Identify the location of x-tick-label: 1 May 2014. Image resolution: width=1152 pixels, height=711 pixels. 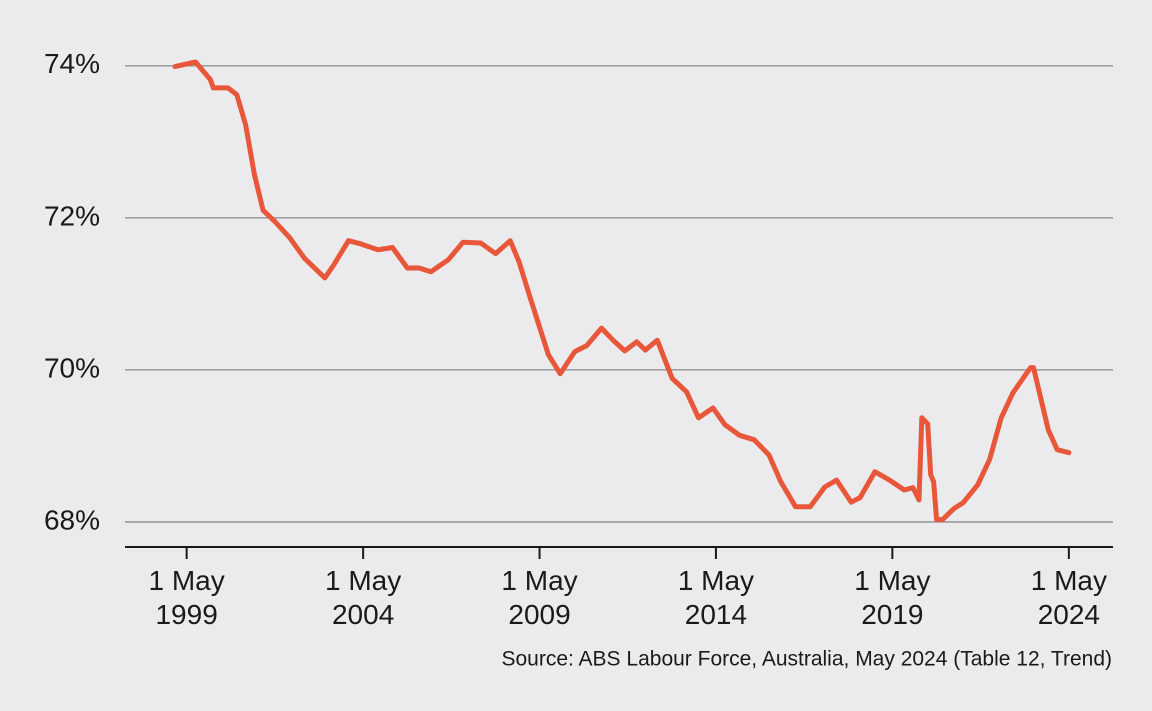
(716, 597).